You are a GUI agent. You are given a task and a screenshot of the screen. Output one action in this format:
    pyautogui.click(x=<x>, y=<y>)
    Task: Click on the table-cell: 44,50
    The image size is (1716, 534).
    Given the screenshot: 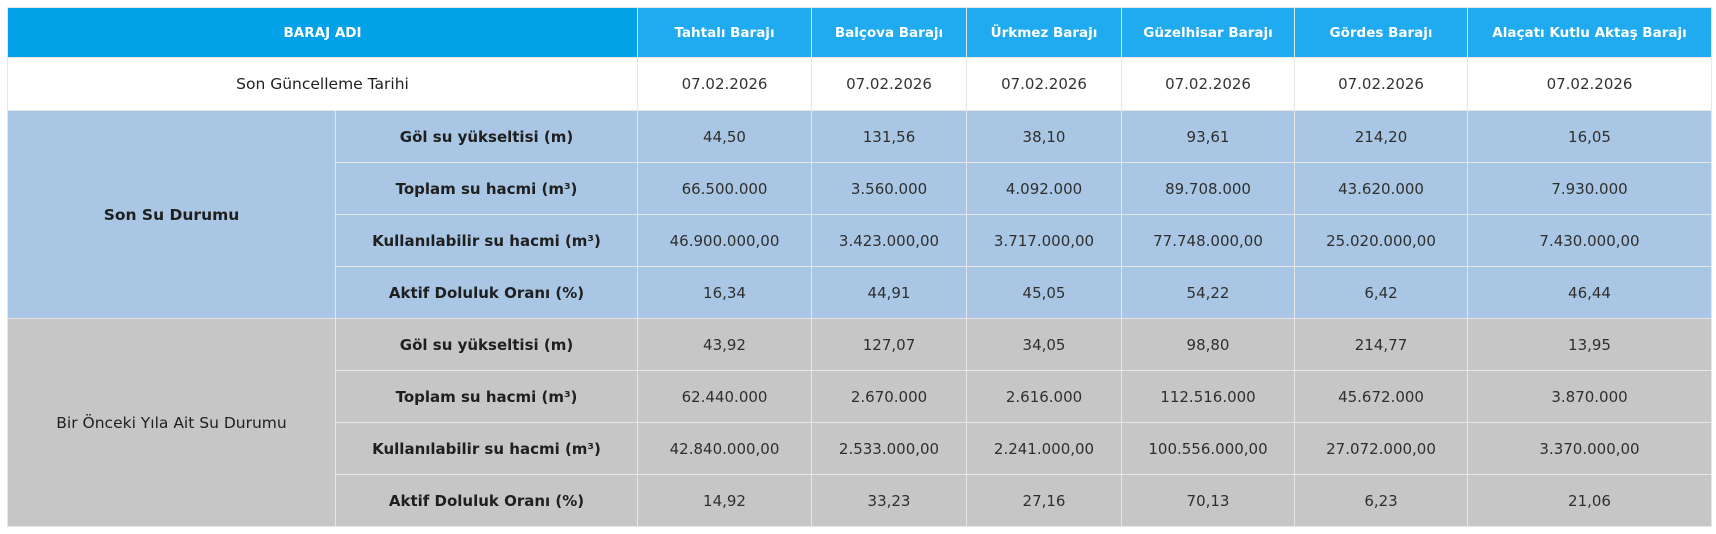 What is the action you would take?
    pyautogui.click(x=725, y=136)
    